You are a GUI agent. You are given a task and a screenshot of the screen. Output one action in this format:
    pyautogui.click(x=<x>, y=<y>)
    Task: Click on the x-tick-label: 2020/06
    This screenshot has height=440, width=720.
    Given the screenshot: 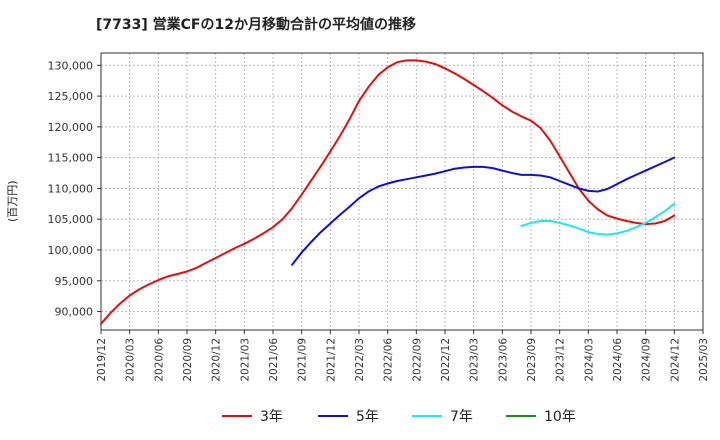 What is the action you would take?
    pyautogui.click(x=159, y=360)
    